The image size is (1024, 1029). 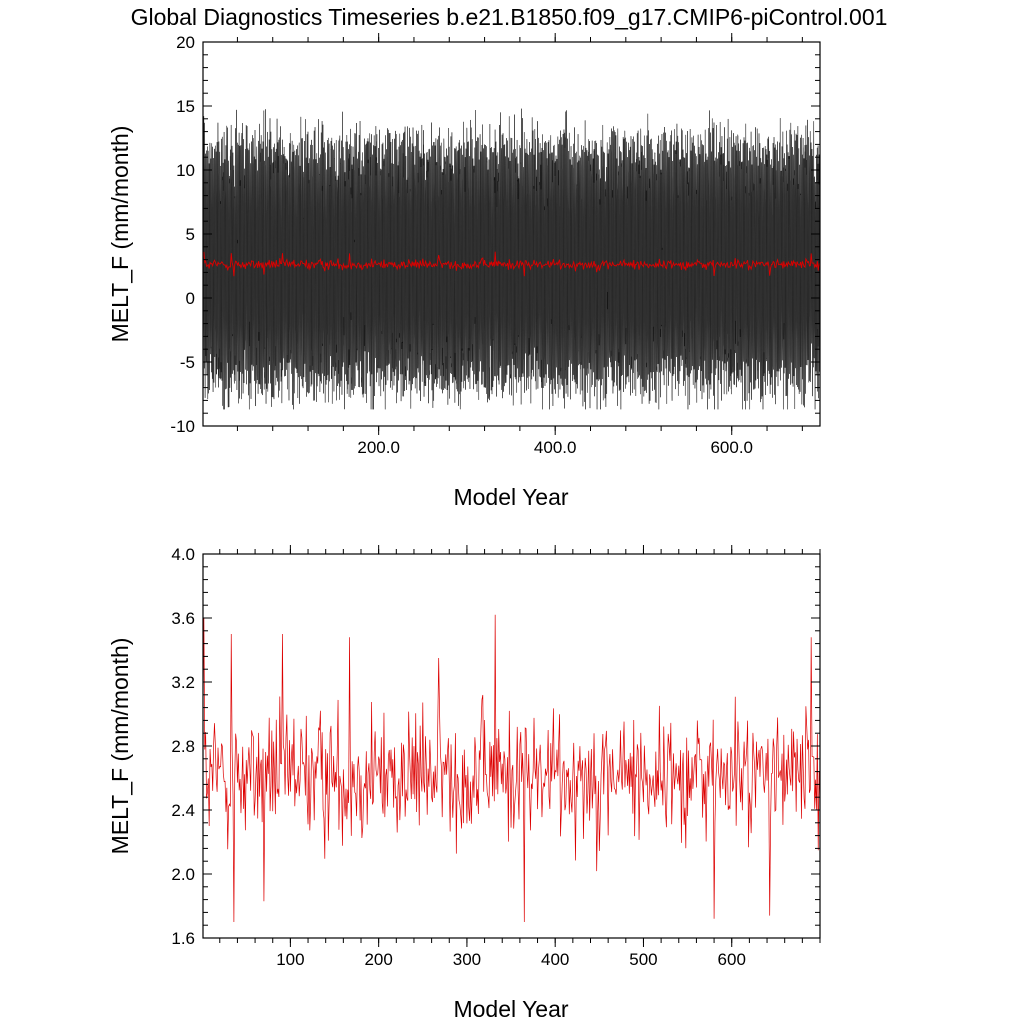 I want to click on top-x-tick-label: 600.0, so click(x=731, y=447).